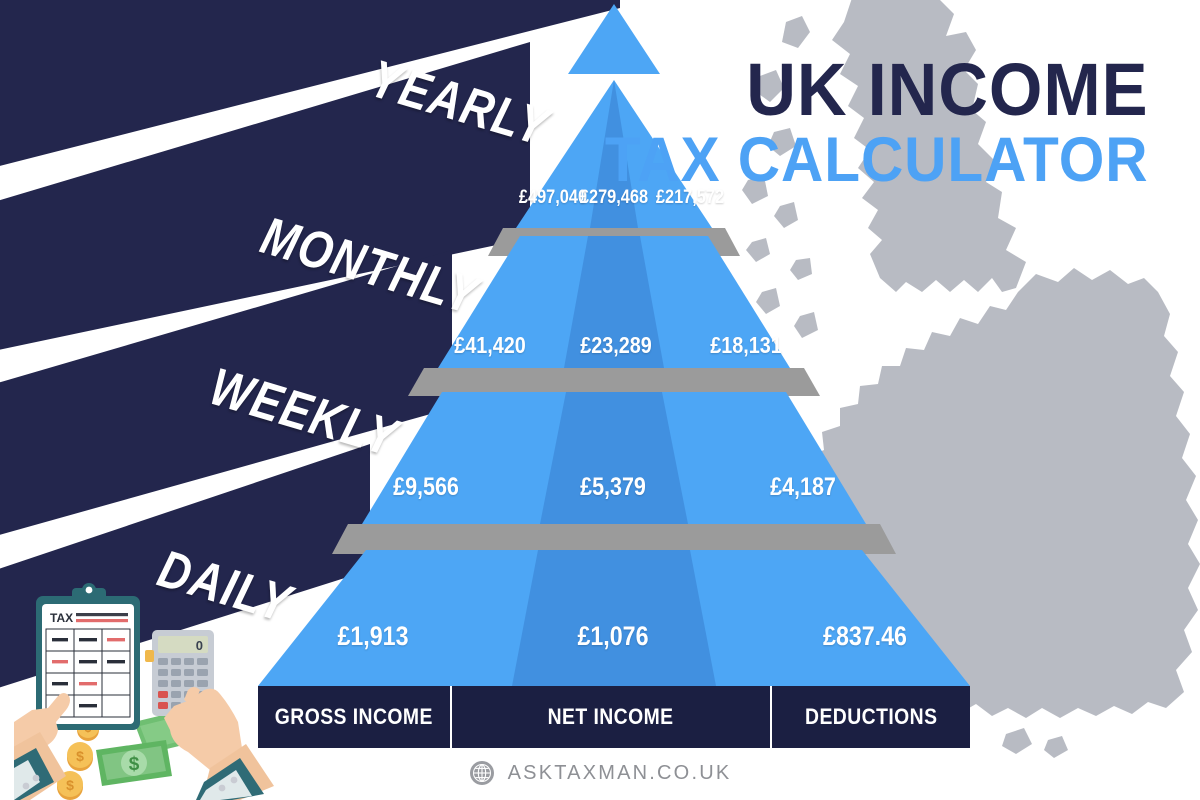  Describe the element at coordinates (482, 773) in the screenshot. I see `globe-icon` at that location.